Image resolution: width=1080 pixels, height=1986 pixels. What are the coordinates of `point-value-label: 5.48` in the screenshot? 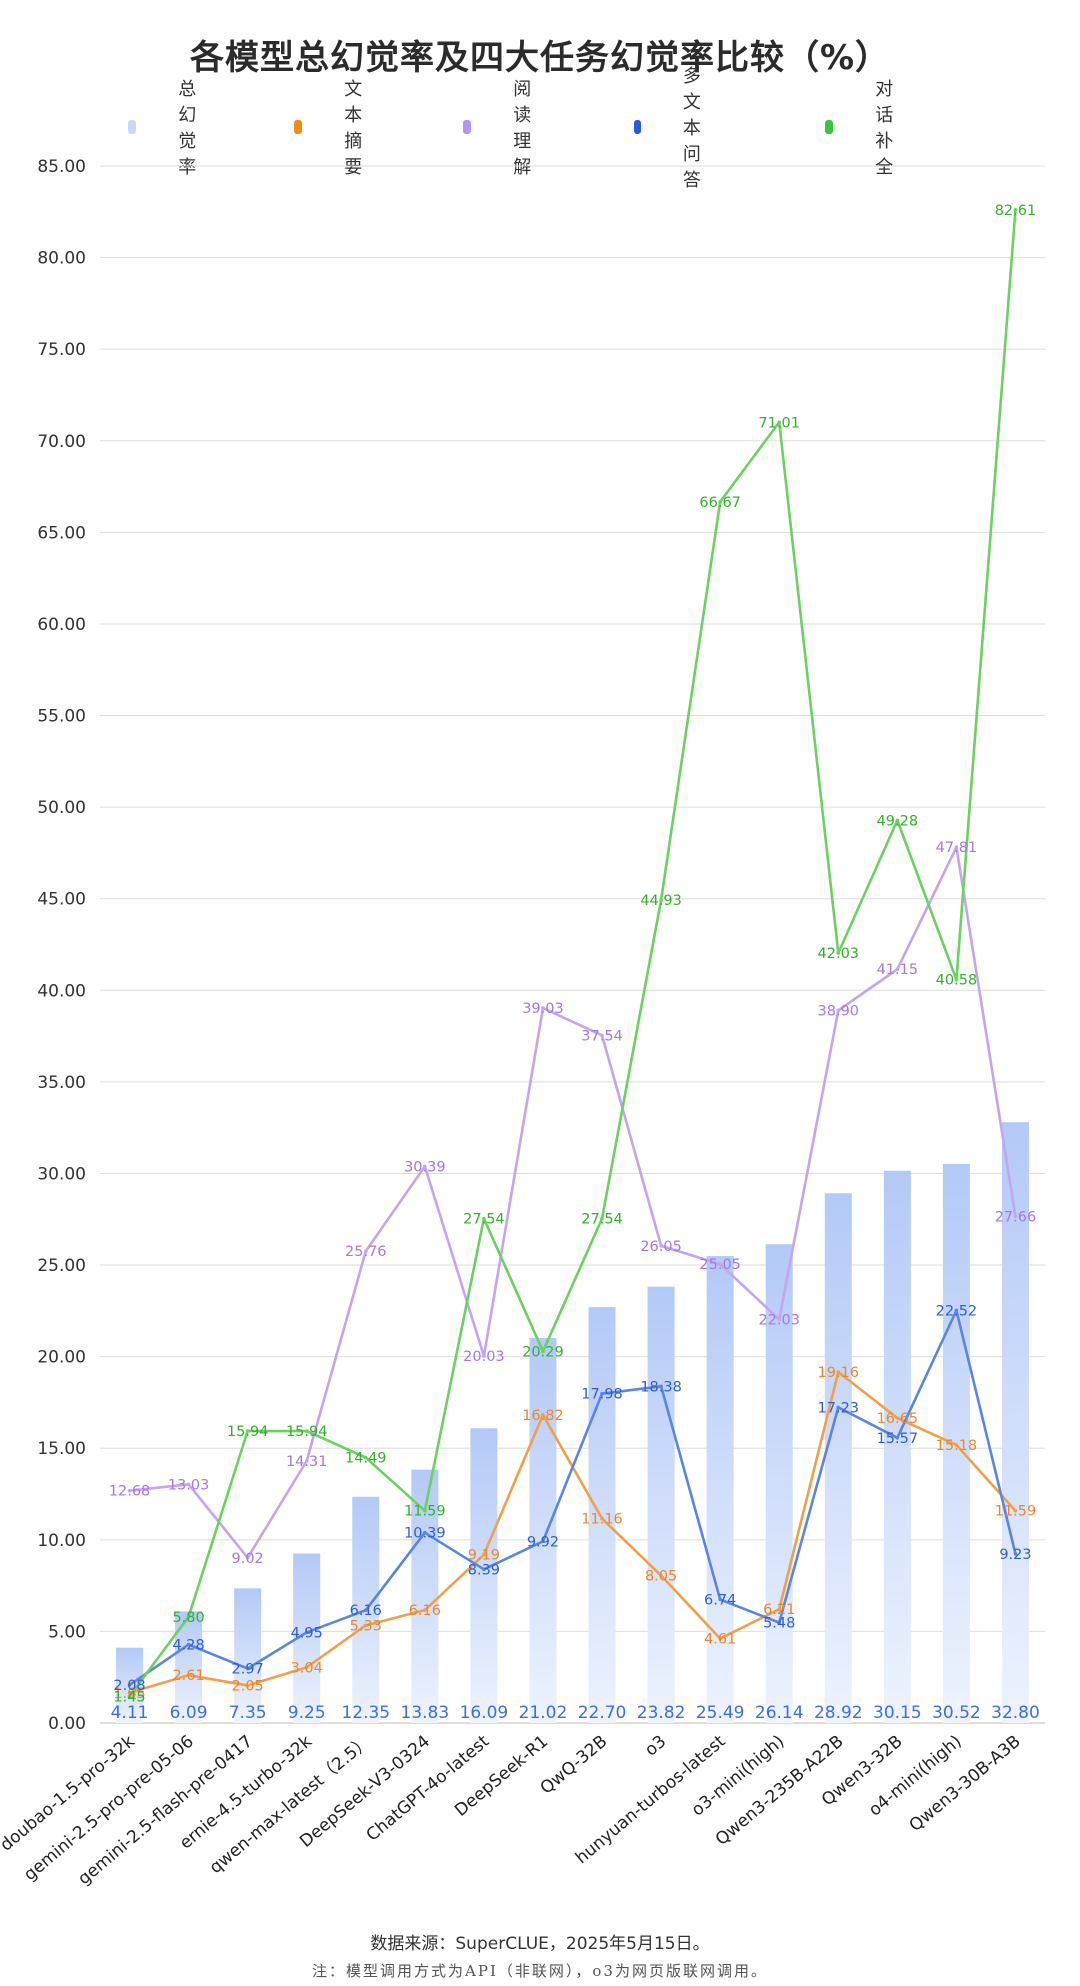 It's located at (779, 1624).